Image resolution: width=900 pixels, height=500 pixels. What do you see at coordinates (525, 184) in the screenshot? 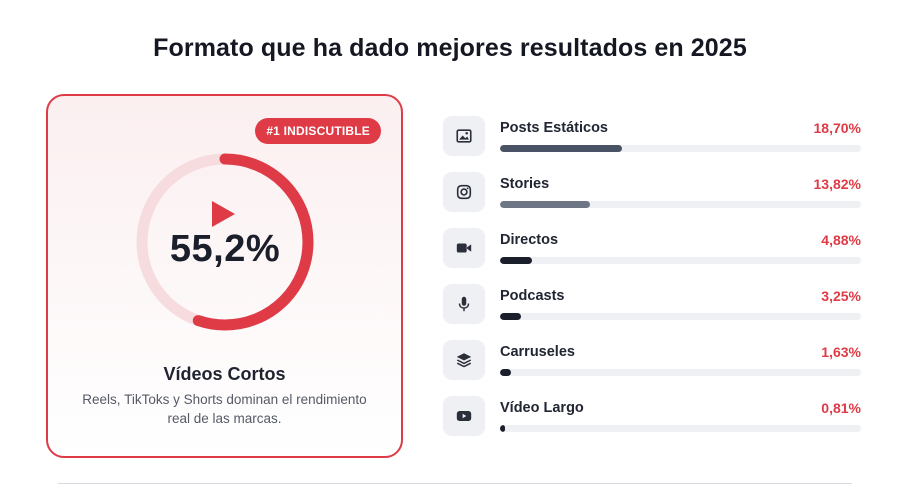
I see `format-label: Stories` at bounding box center [525, 184].